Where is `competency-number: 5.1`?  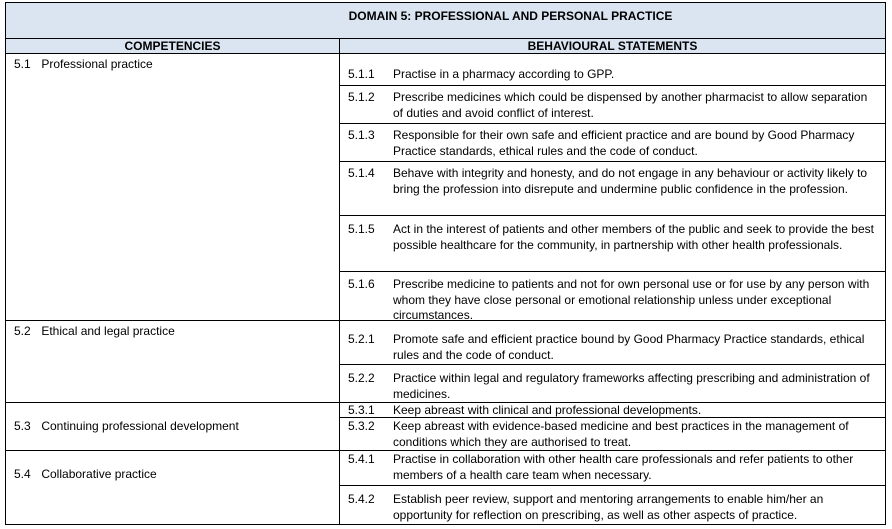 competency-number: 5.1 is located at coordinates (22, 64).